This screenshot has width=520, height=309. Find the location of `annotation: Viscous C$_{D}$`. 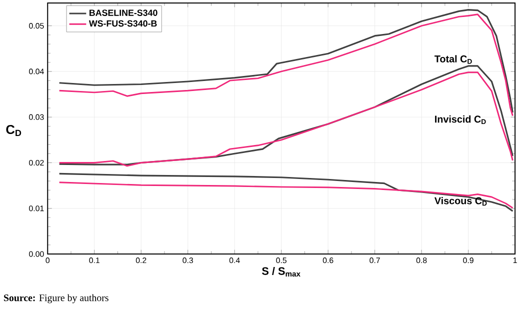

annotation: Viscous C$_{D}$ is located at coordinates (460, 201).